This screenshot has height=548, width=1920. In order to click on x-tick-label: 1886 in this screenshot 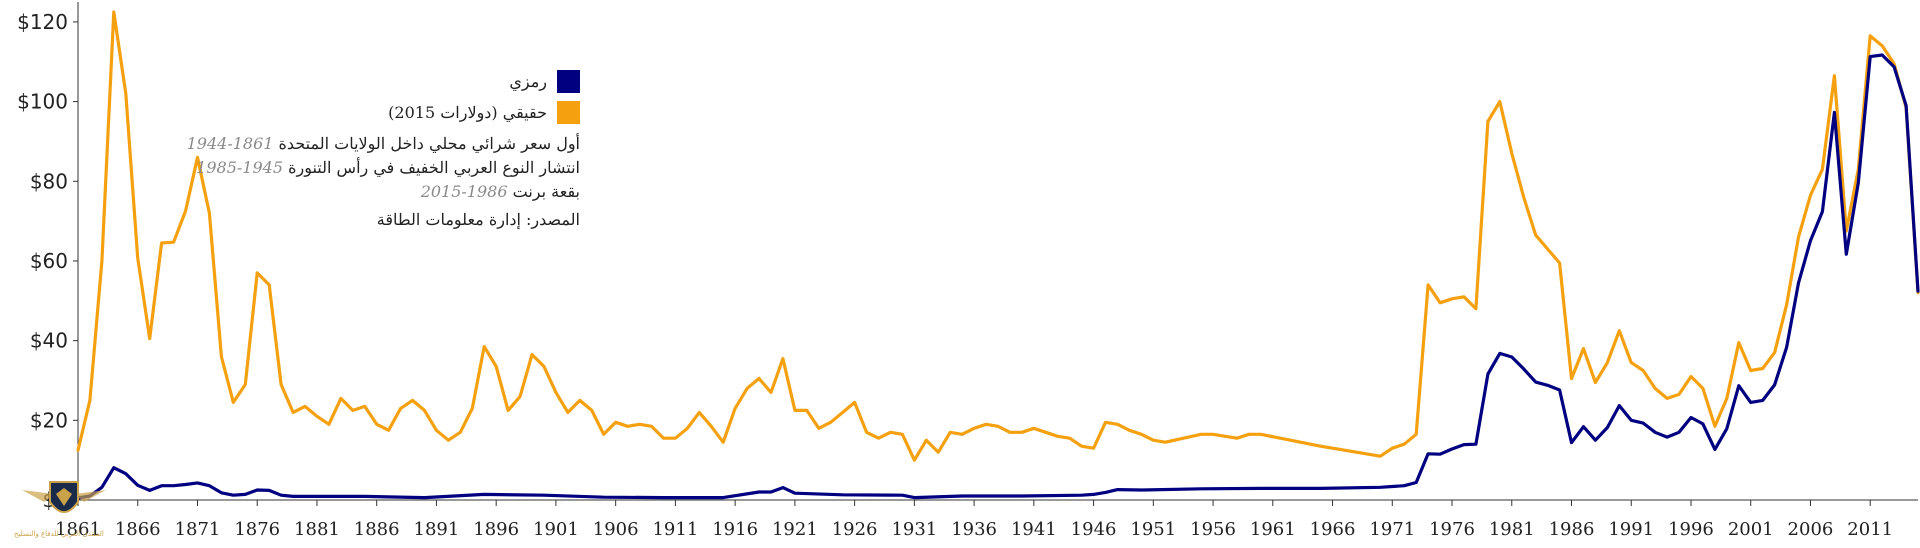, I will do `click(377, 529)`.